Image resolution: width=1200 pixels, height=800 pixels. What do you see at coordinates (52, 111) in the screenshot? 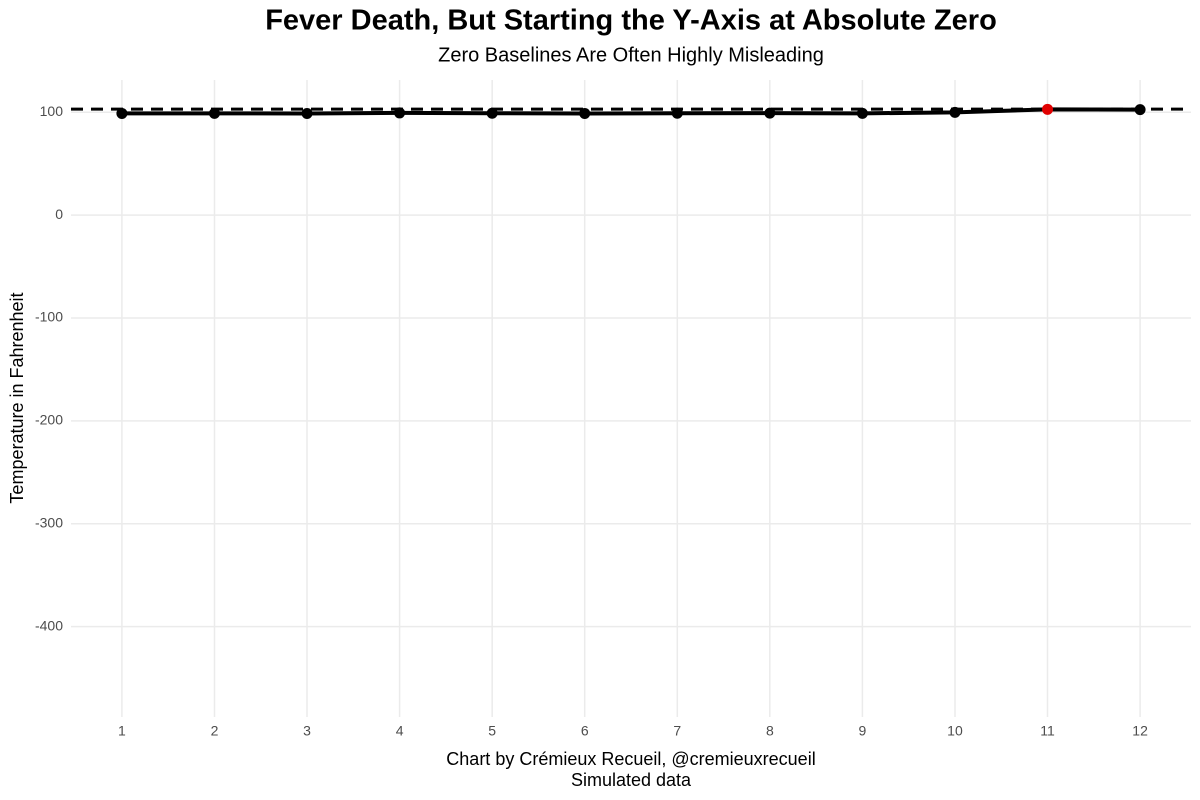
I see `y-tick-label: 100` at bounding box center [52, 111].